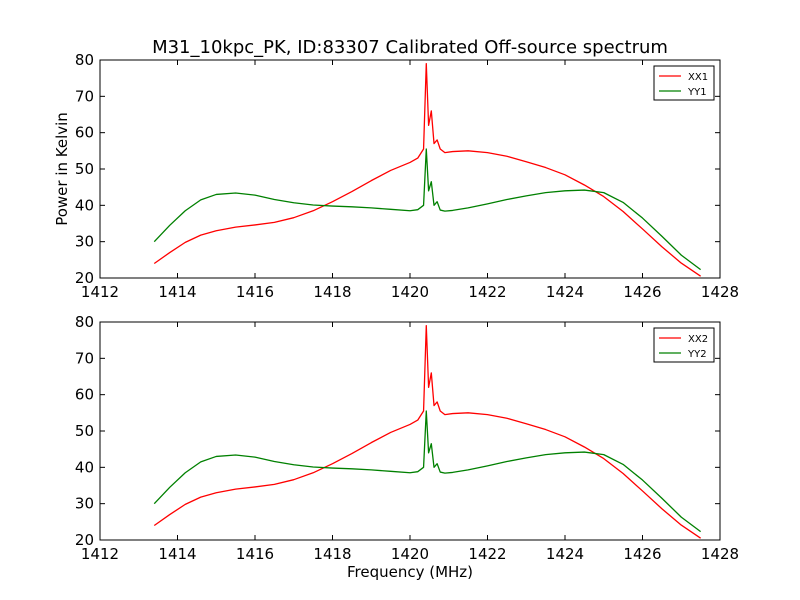  Describe the element at coordinates (332, 292) in the screenshot. I see `top-x-tick-label: 1418` at that location.